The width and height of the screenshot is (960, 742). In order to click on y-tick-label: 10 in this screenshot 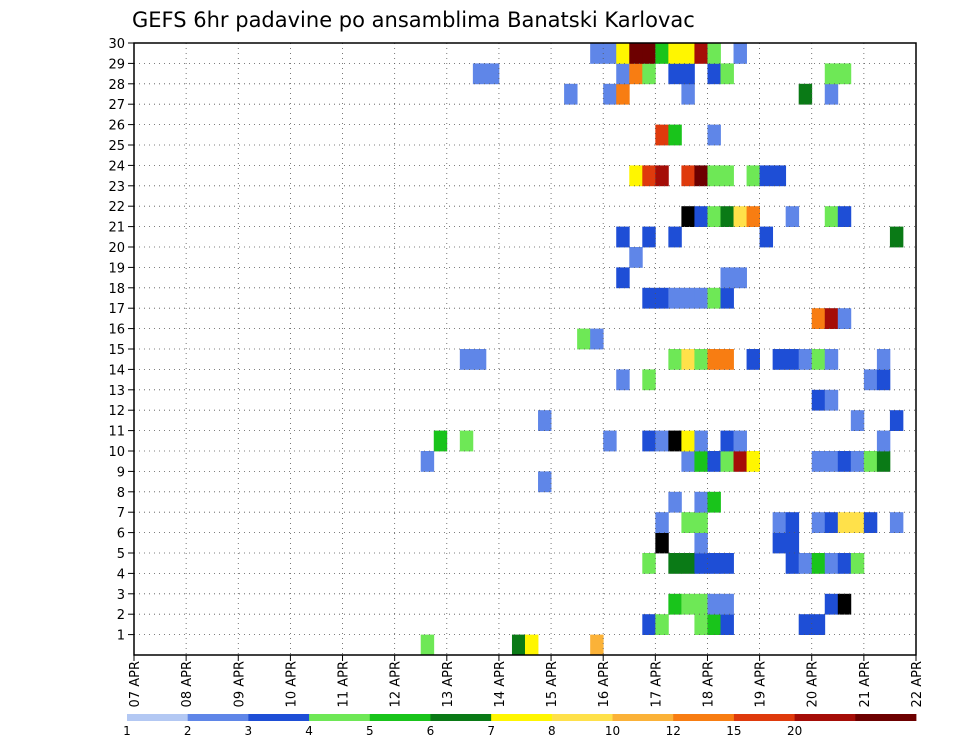, I will do `click(116, 452)`.